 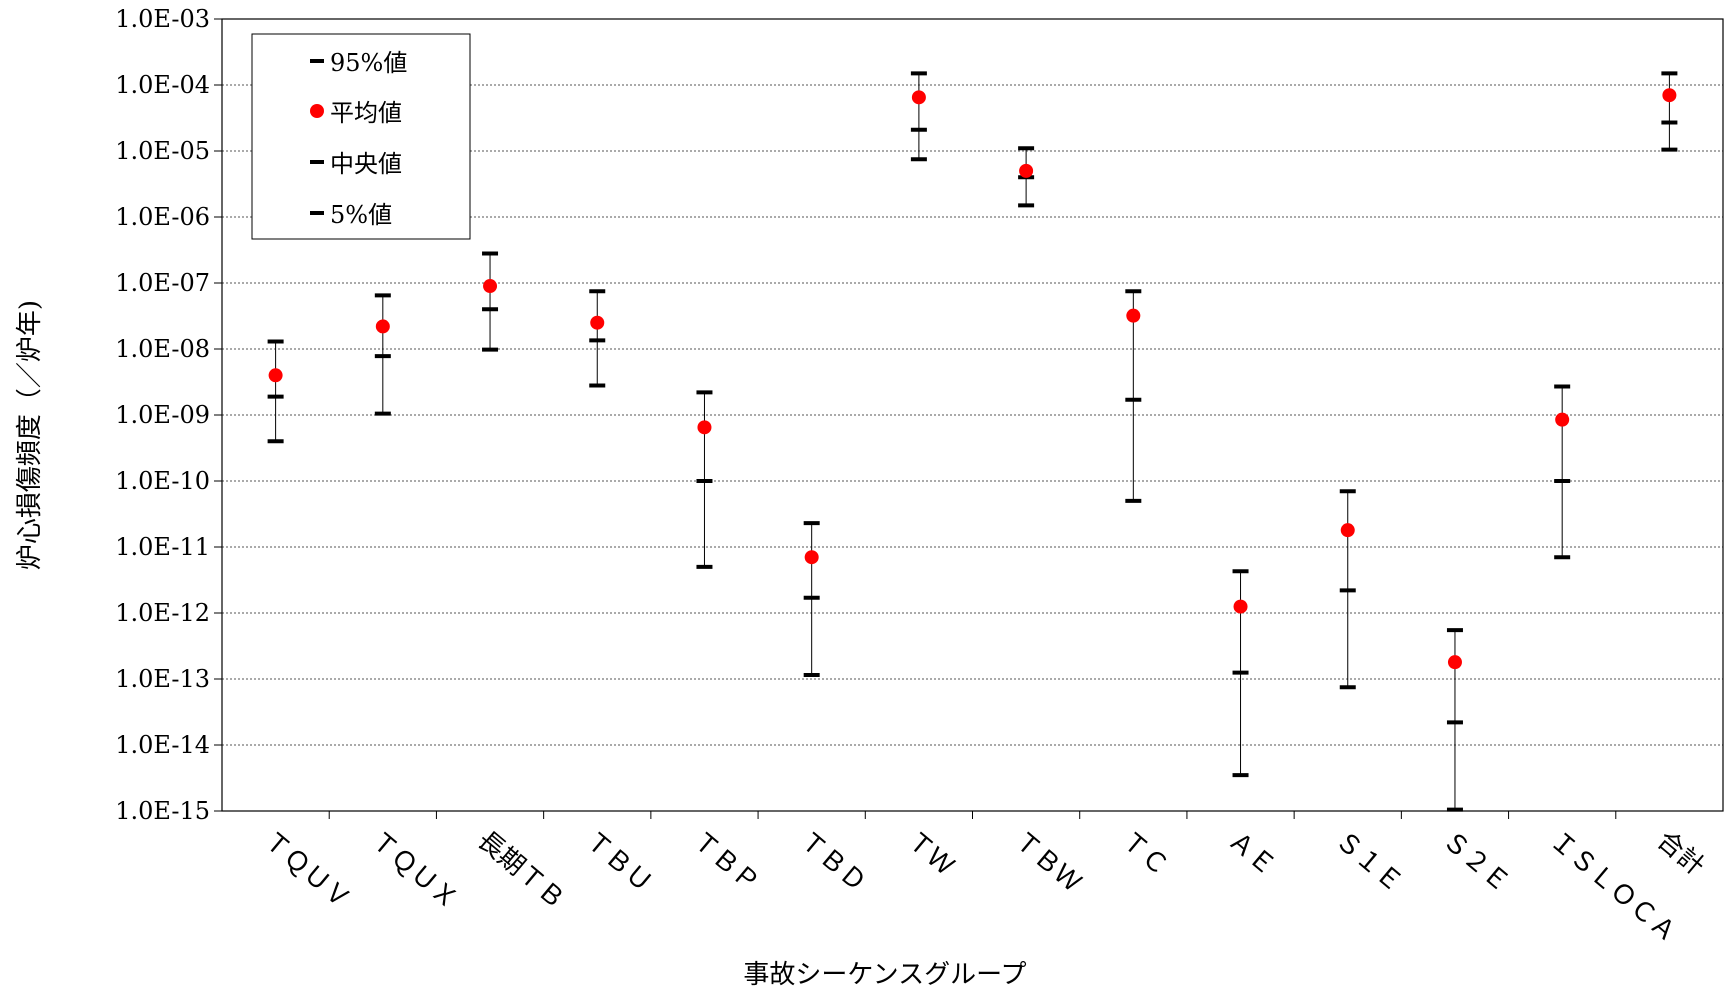 What do you see at coordinates (162, 151) in the screenshot?
I see `y-tick-label: 1.0E-05` at bounding box center [162, 151].